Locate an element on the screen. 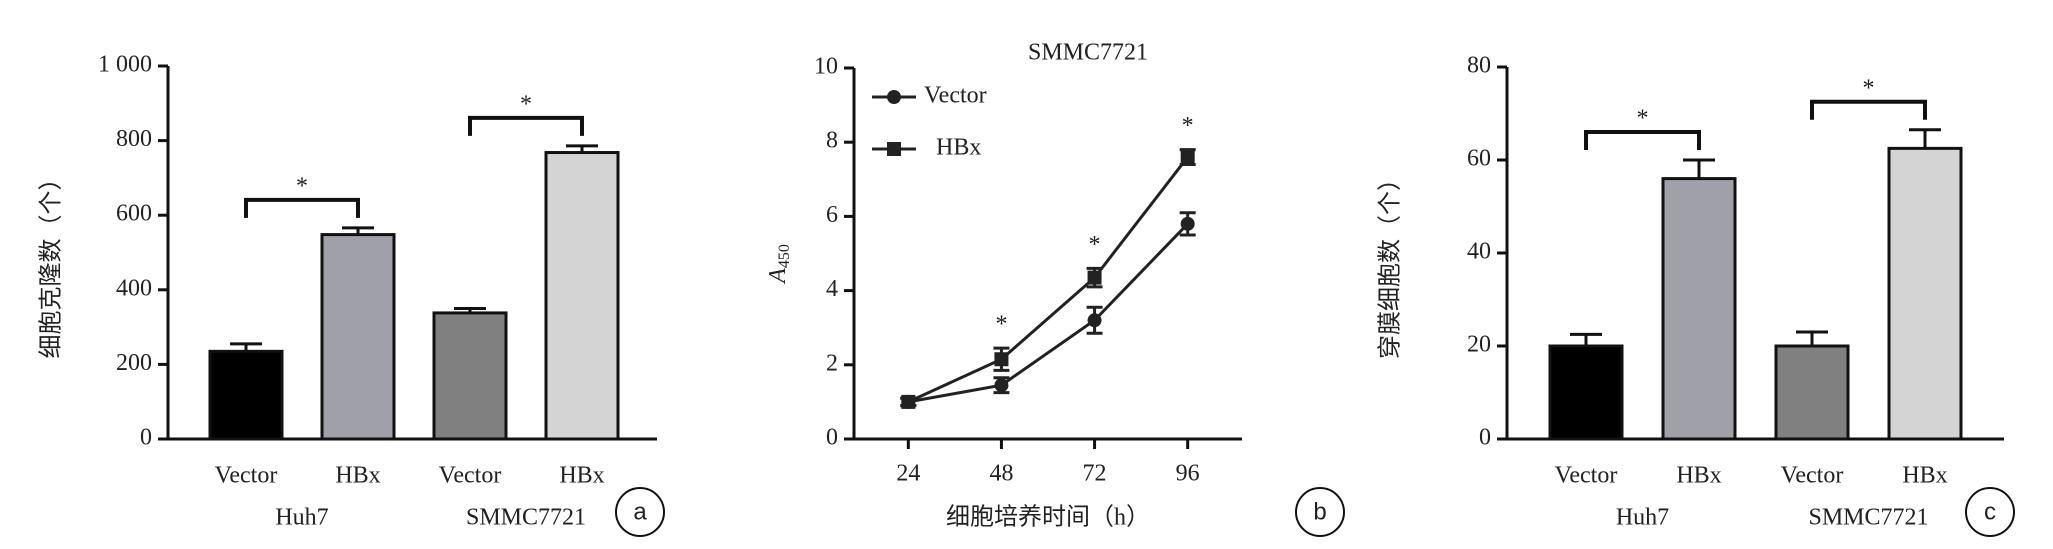 This screenshot has width=2053, height=549. y-axis-label: 细胞克隆数（个） is located at coordinates (51, 263).